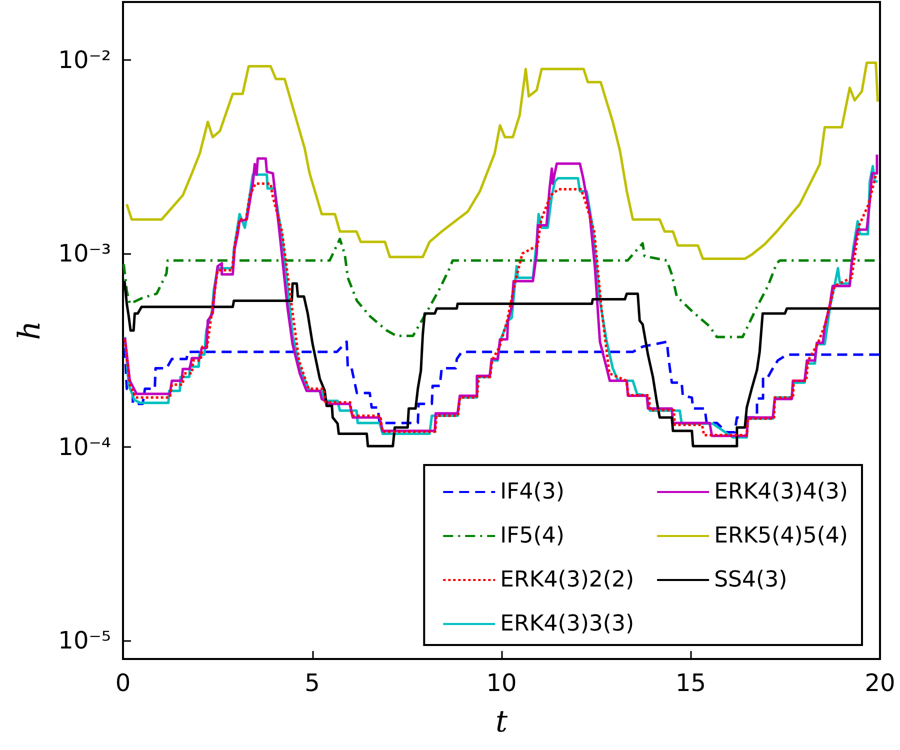  I want to click on x-tick-label: 10, so click(501, 683).